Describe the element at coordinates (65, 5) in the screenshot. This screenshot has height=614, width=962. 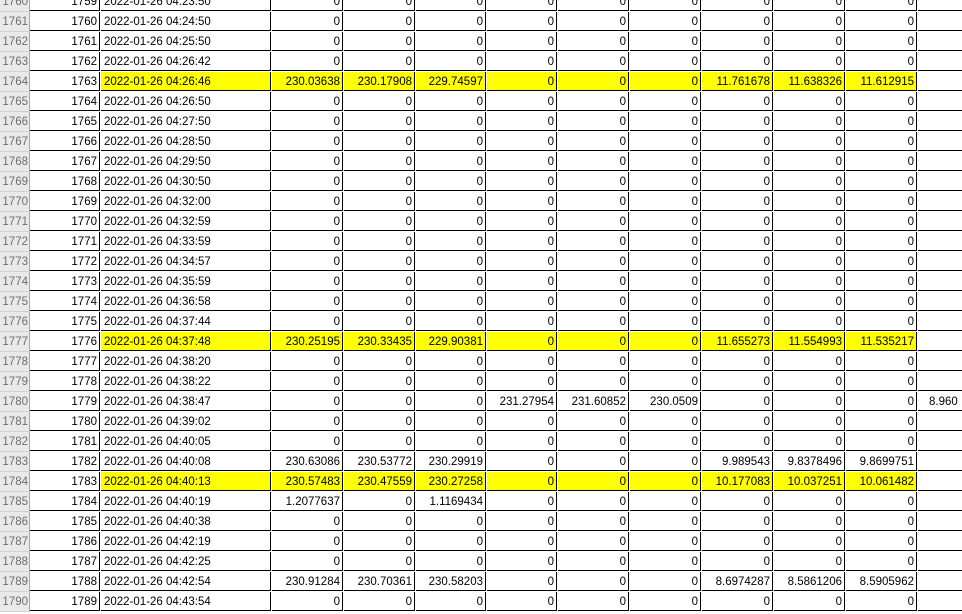
I see `cell-index: 1759` at that location.